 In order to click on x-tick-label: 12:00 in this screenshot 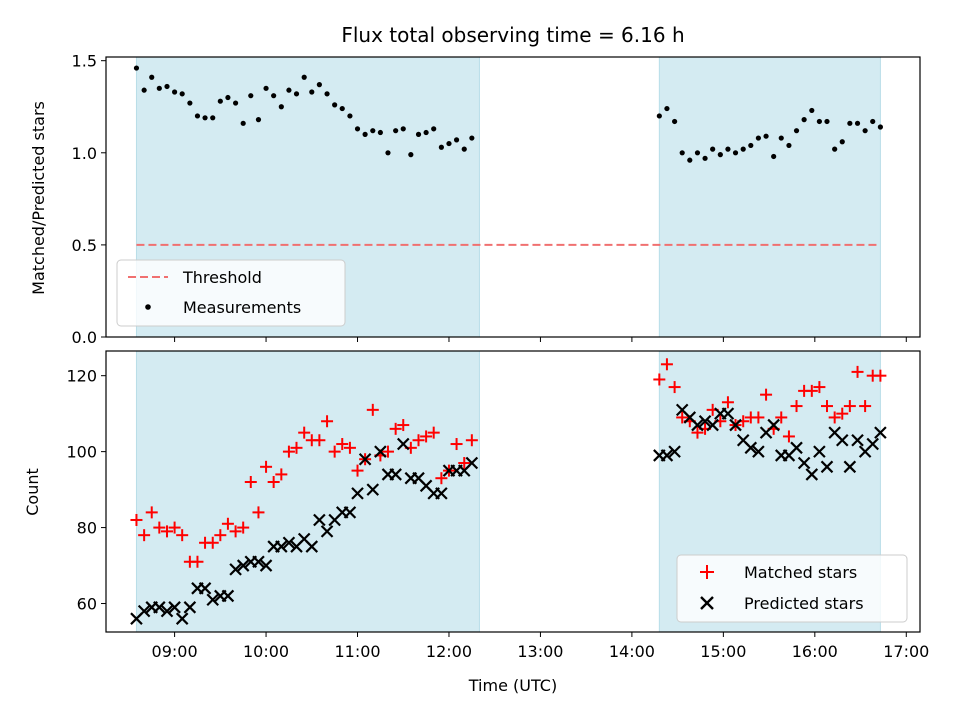, I will do `click(449, 651)`.